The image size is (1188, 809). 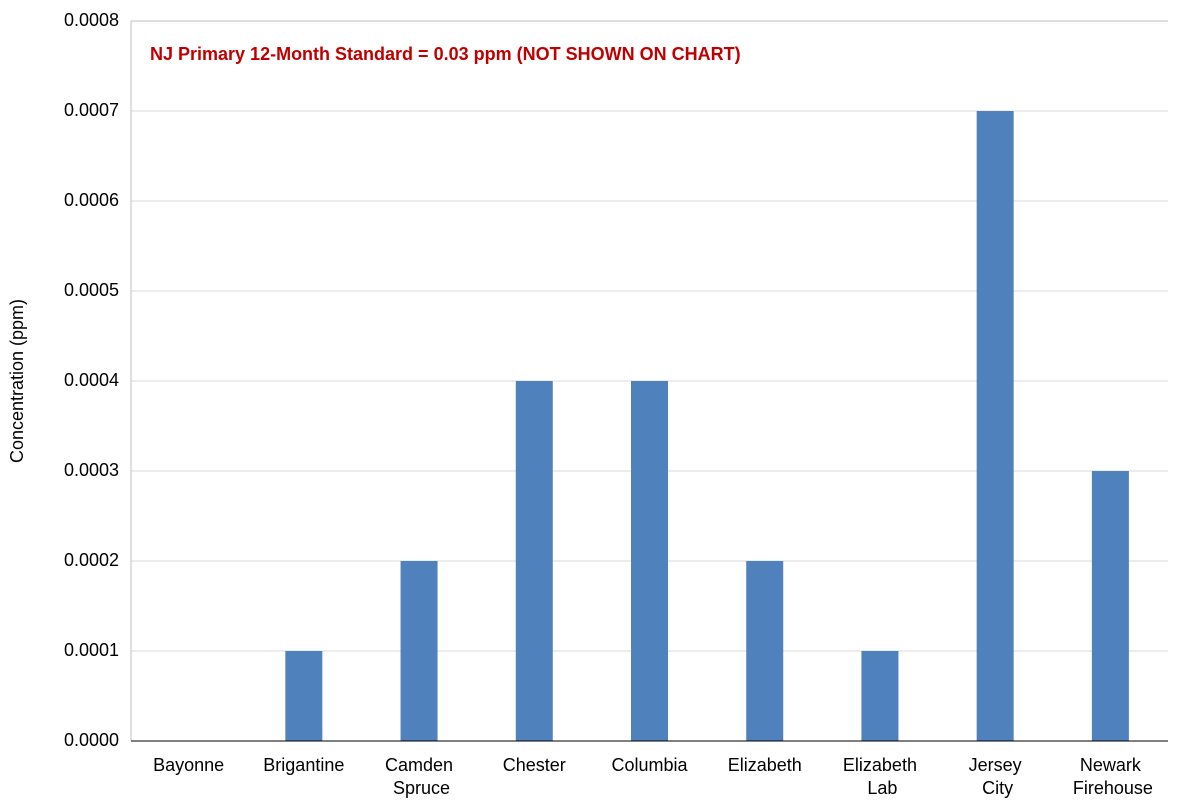 What do you see at coordinates (1110, 776) in the screenshot?
I see `x-tick-label: Newark Firehouse` at bounding box center [1110, 776].